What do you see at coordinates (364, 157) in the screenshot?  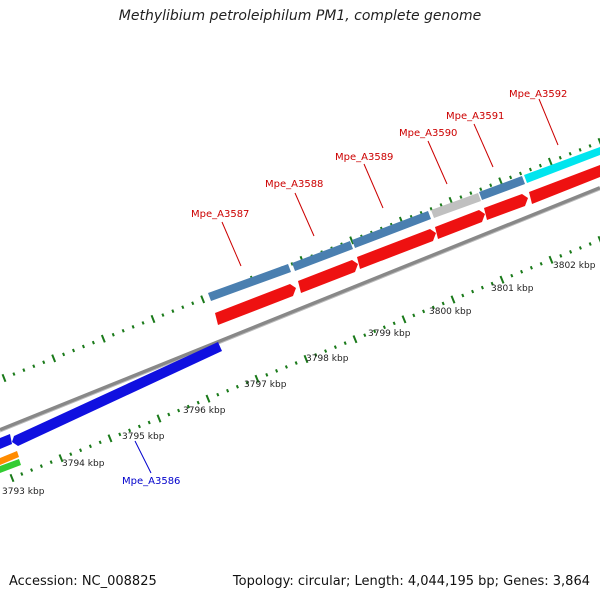 I see `gene-label-mpe-a3589: Mpe_A3589` at bounding box center [364, 157].